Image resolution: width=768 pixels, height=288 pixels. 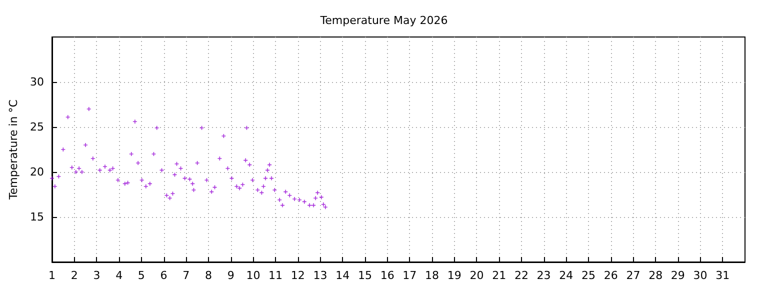 What do you see at coordinates (275, 275) in the screenshot?
I see `x-tick-label: 11` at bounding box center [275, 275].